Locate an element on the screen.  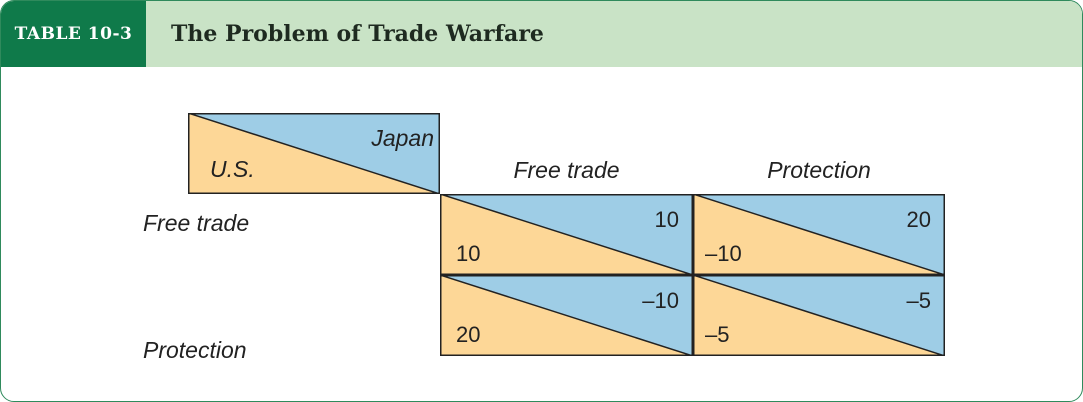
corner-cell-shading is located at coordinates (314, 153).